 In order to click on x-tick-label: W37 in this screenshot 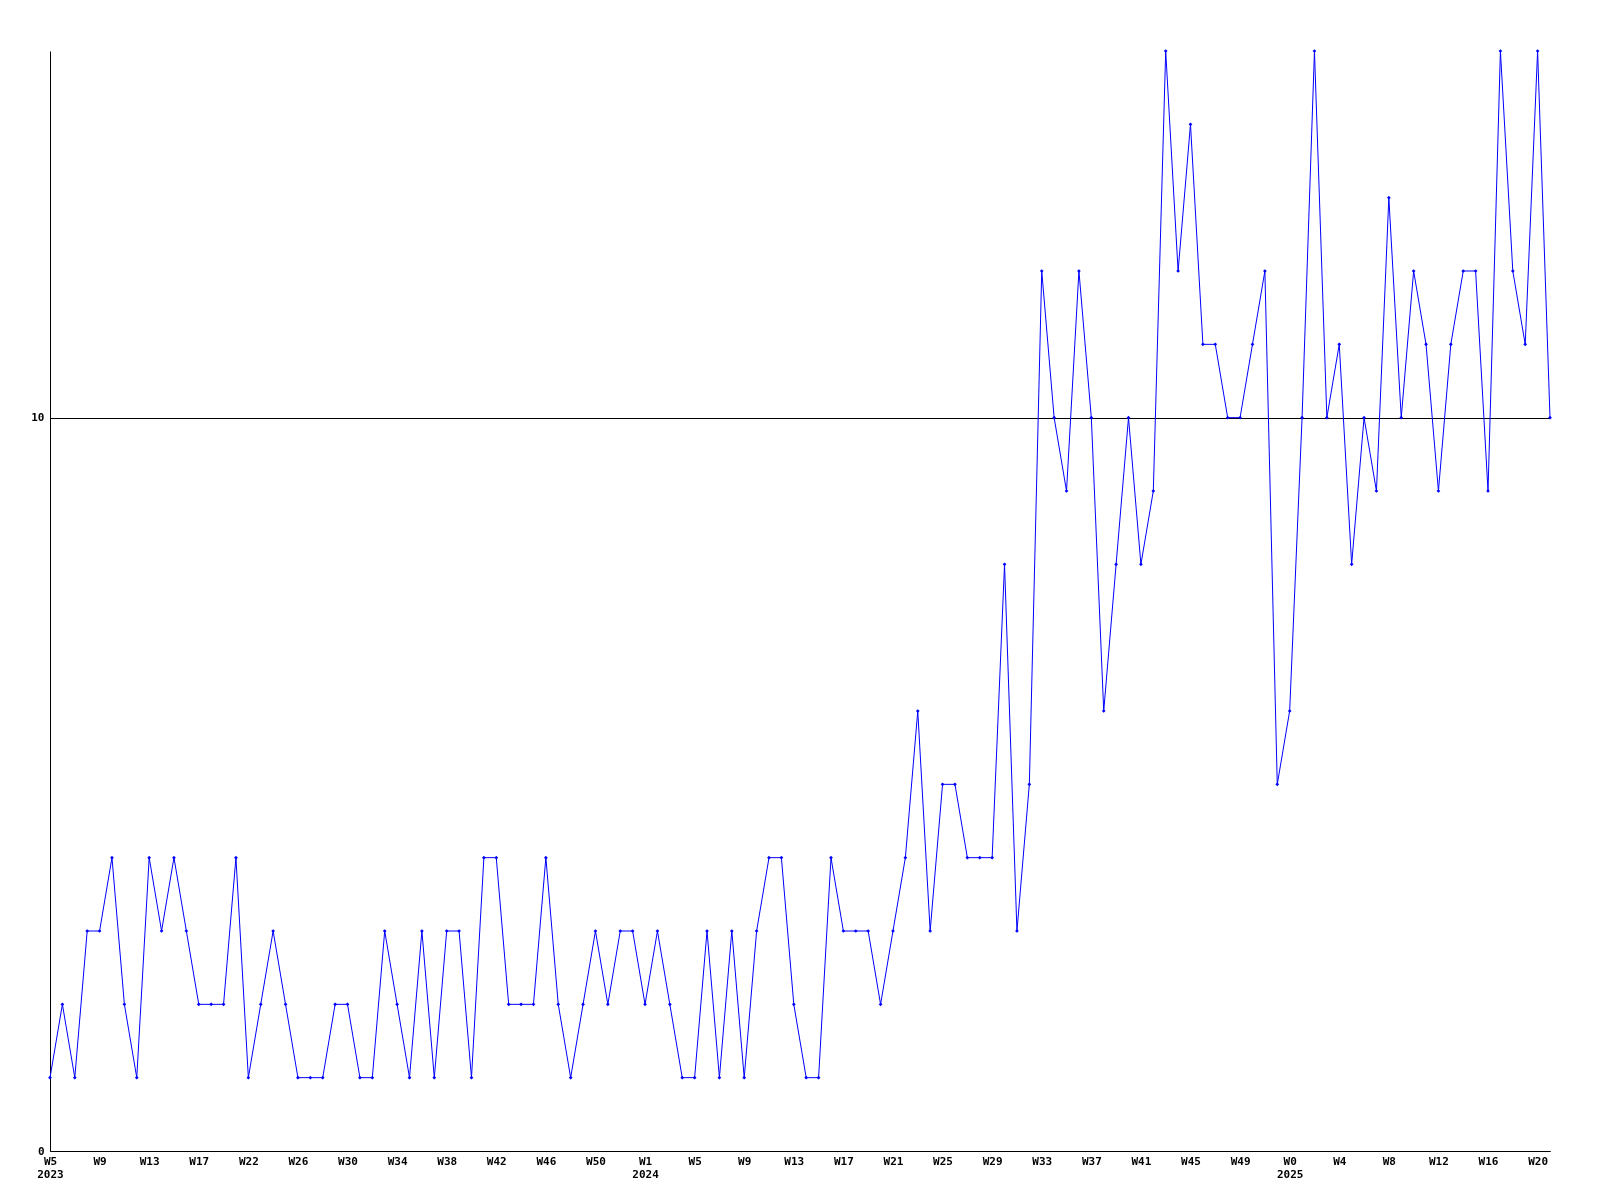, I will do `click(1091, 1161)`.